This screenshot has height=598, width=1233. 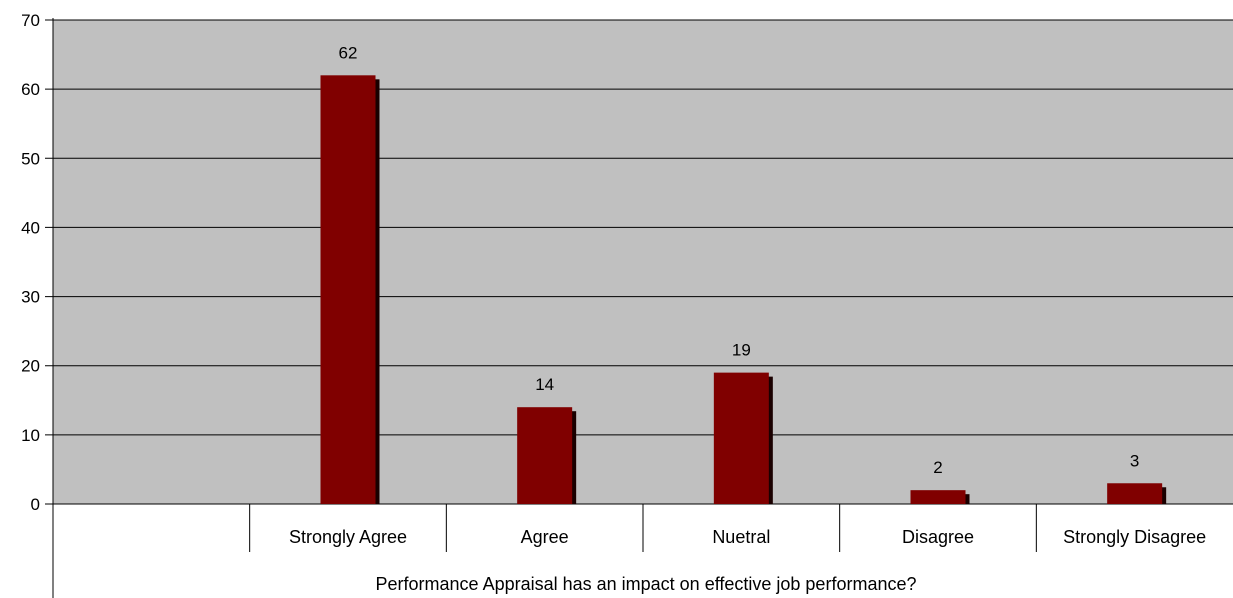 I want to click on category-label: Strongly Disagree, so click(x=1134, y=537).